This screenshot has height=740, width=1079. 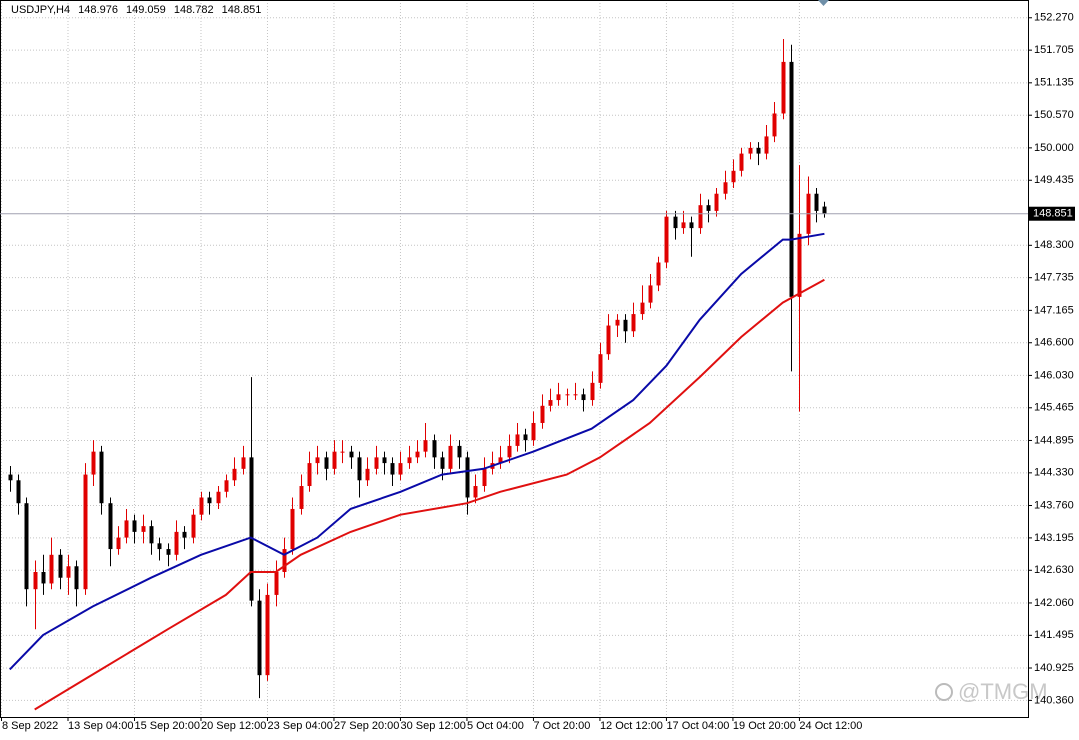 I want to click on y-tick-label: 147.735, so click(x=1054, y=278).